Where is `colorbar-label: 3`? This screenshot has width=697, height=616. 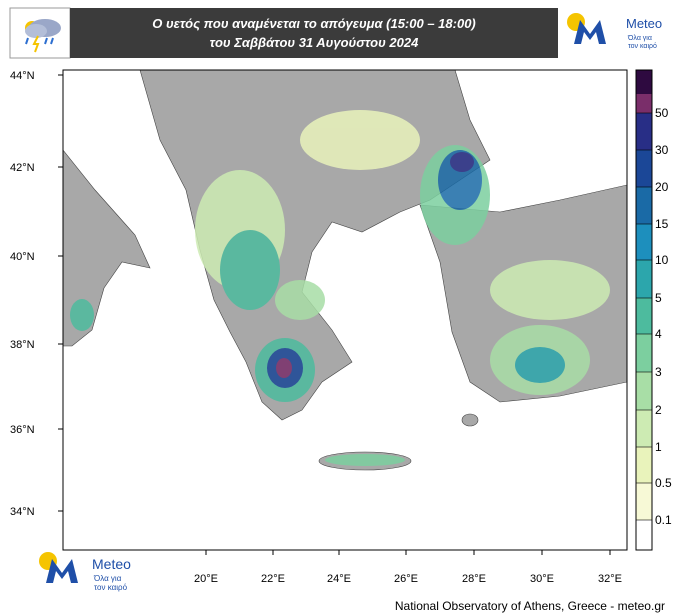
colorbar-label: 3 is located at coordinates (658, 372).